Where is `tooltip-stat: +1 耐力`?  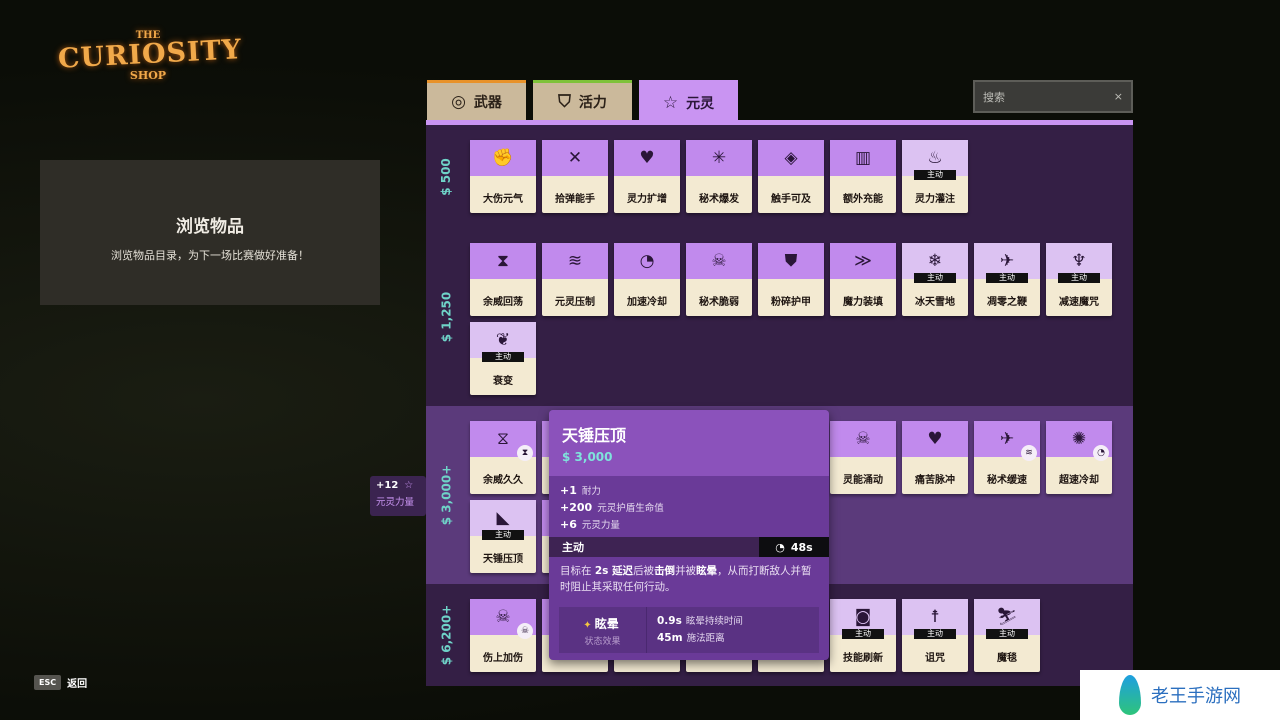 tooltip-stat: +1 耐力 is located at coordinates (689, 491).